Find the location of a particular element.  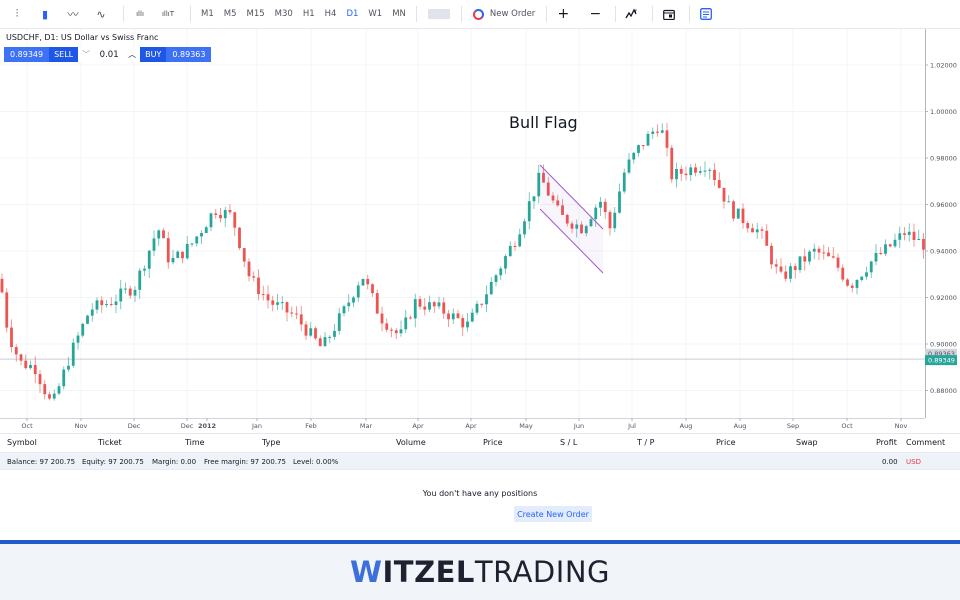

timeframe-m30: M30 is located at coordinates (283, 14).